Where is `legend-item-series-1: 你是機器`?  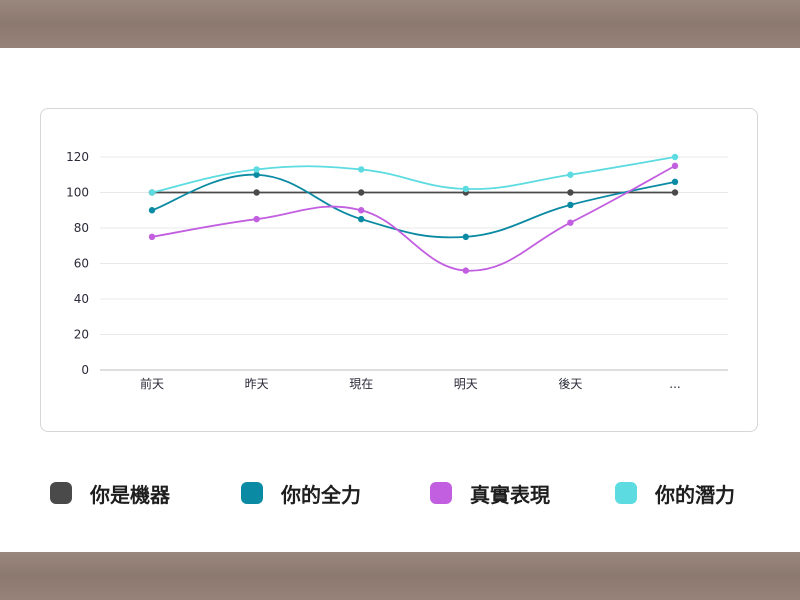
legend-item-series-1: 你是機器 is located at coordinates (110, 493).